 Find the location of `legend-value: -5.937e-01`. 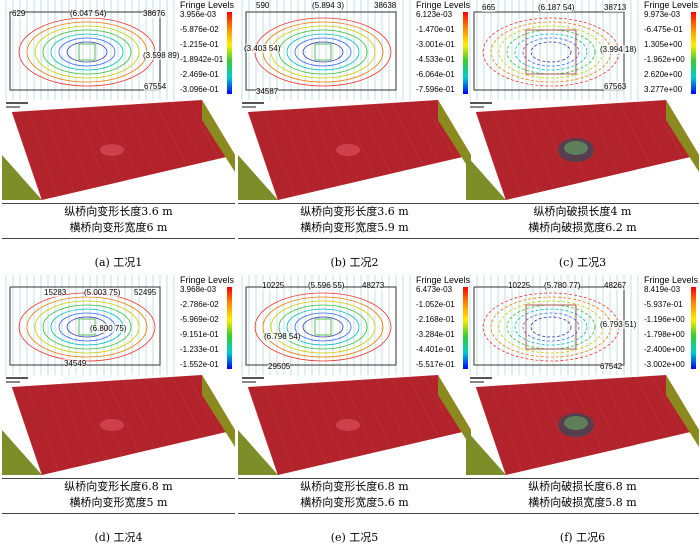

legend-value: -5.937e-01 is located at coordinates (663, 304).